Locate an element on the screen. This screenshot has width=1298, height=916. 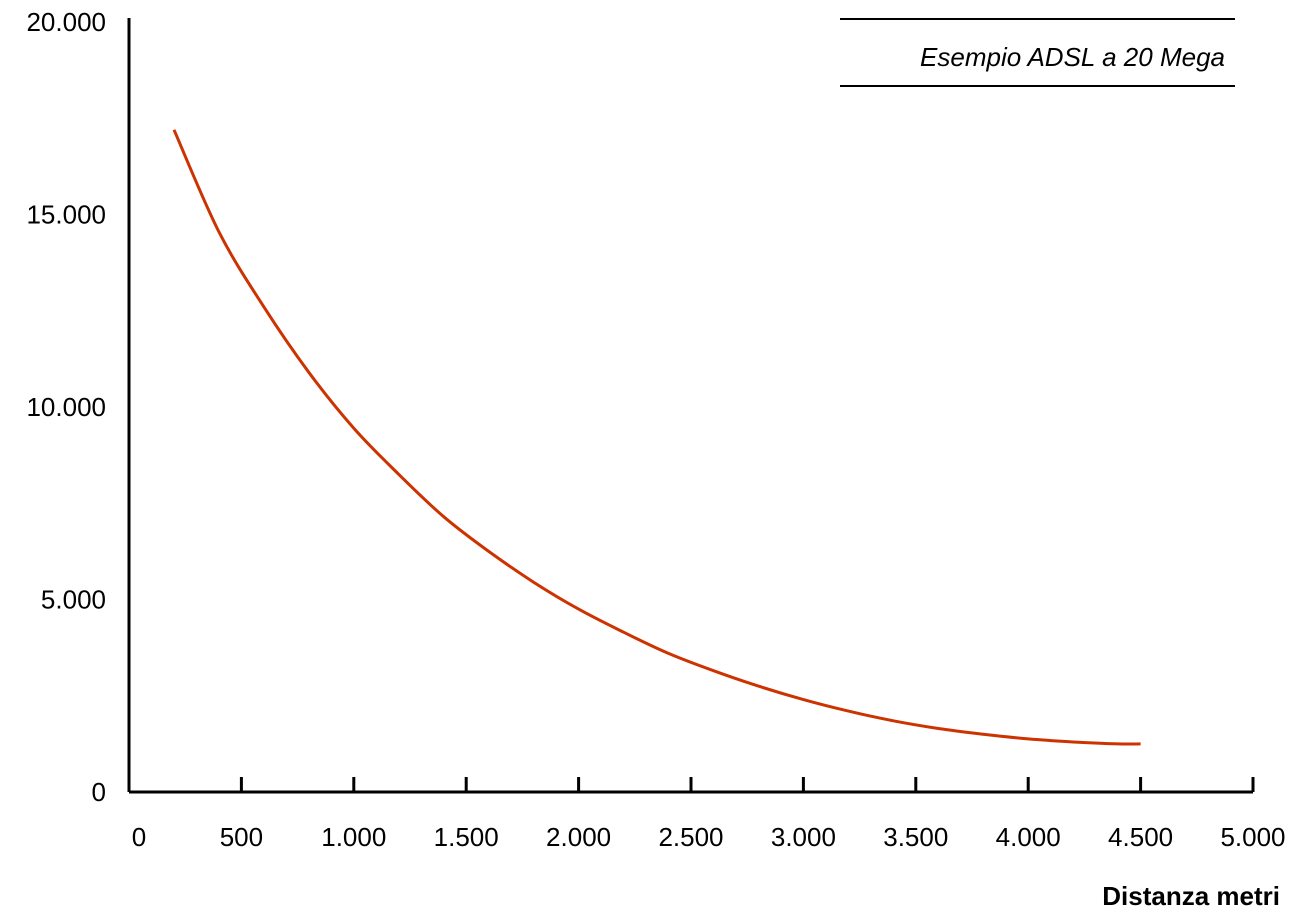
legend: Esempio ADSL a 20 Mega is located at coordinates (1037, 52).